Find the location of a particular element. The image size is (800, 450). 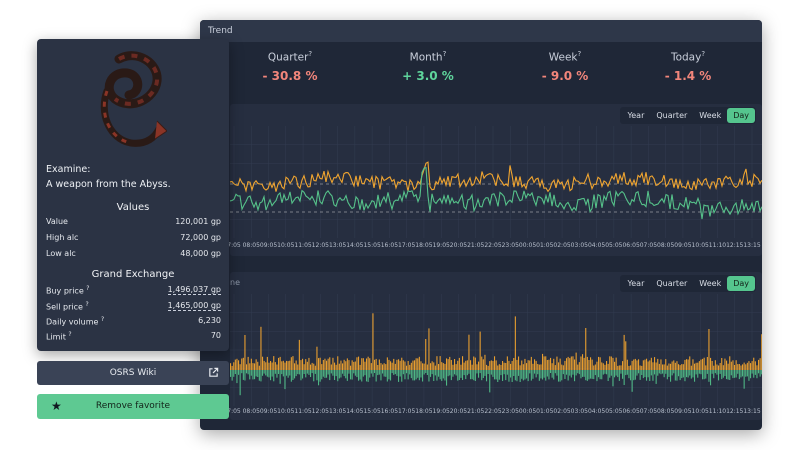

price-range-quarter: Quarter is located at coordinates (672, 115).